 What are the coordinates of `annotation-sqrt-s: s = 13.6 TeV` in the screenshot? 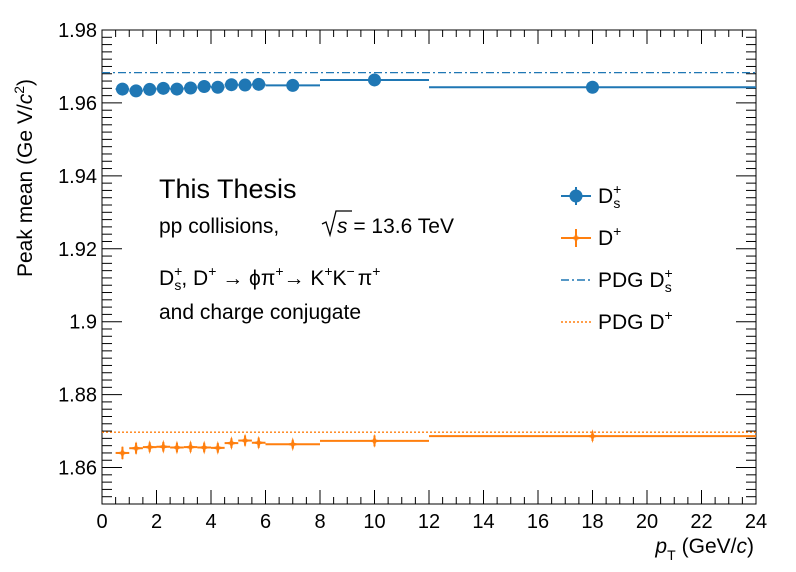 It's located at (395, 226).